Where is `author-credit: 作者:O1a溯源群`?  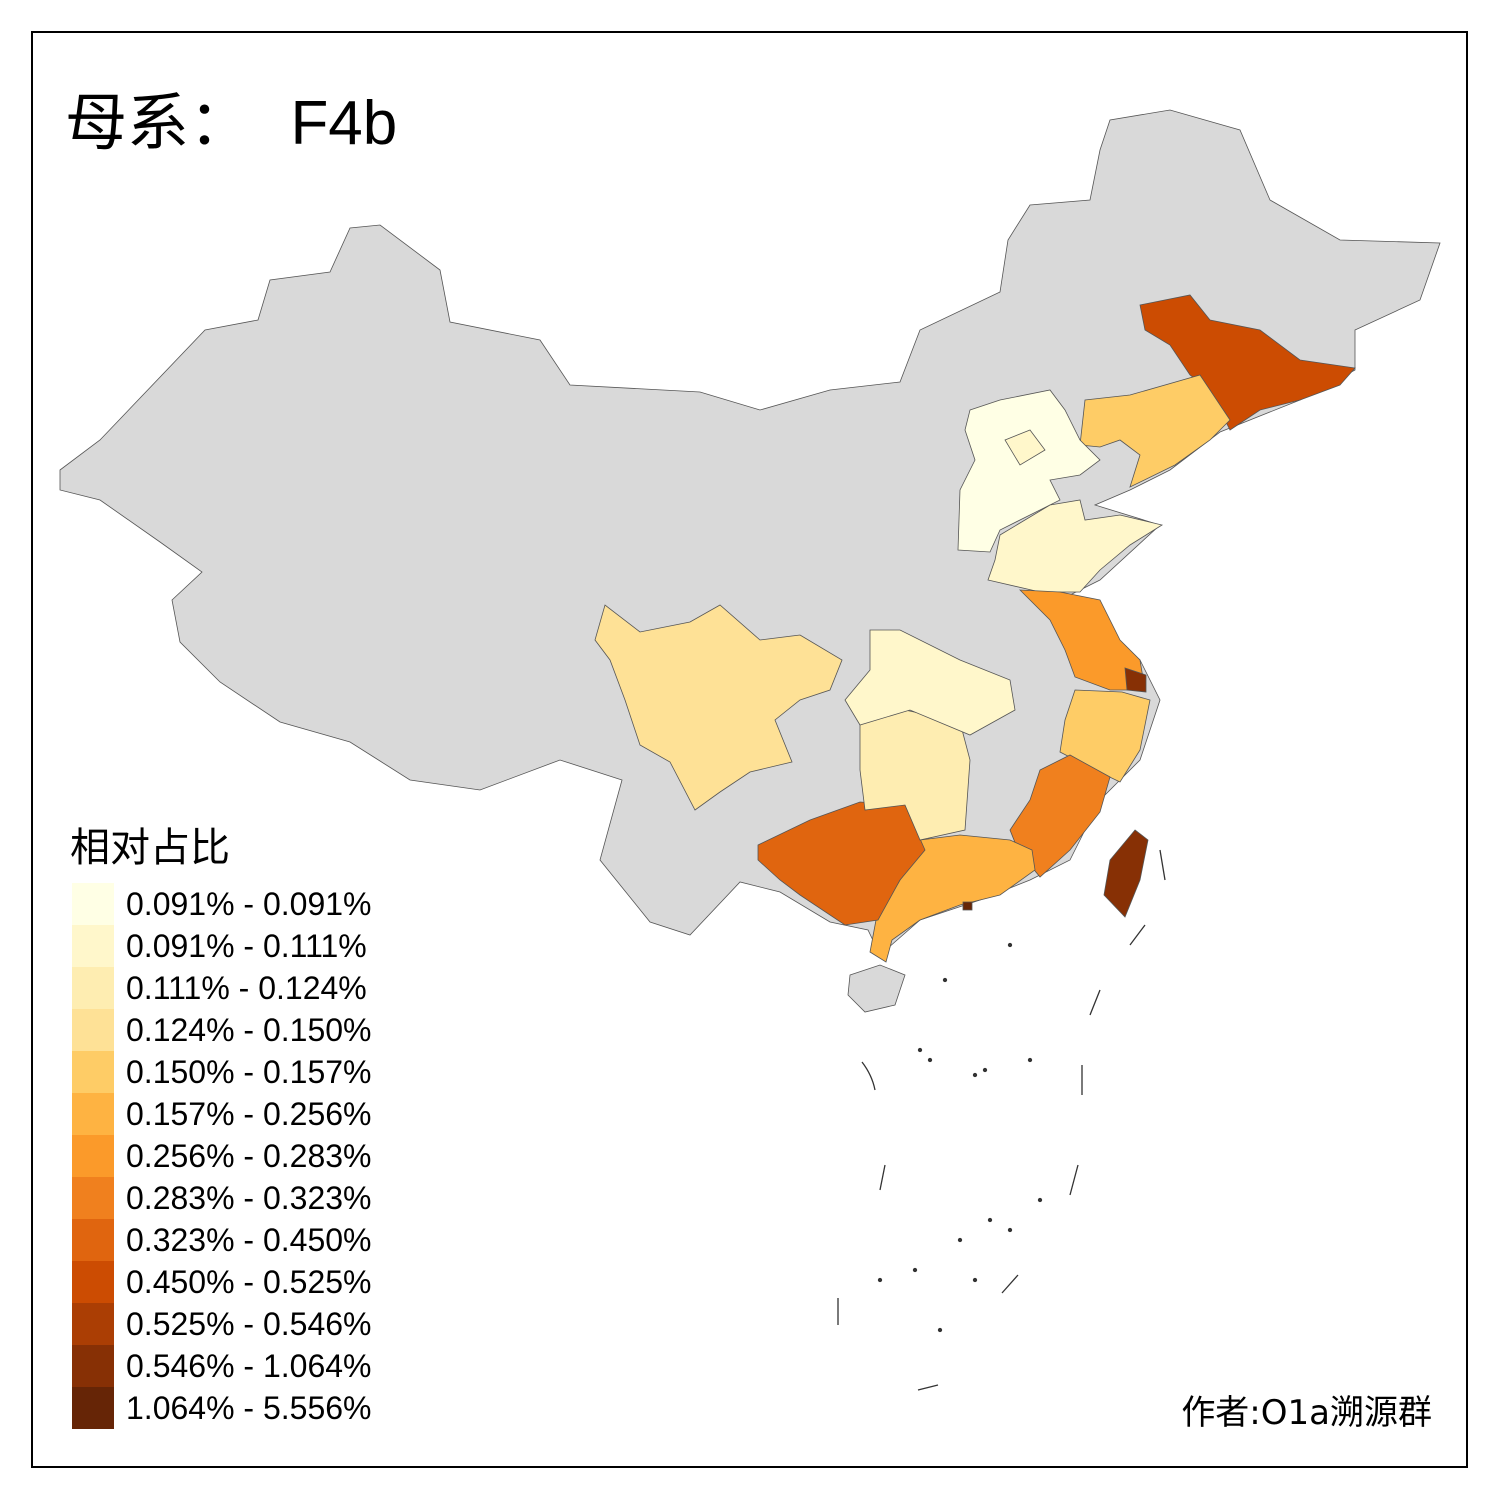 author-credit: 作者:O1a溯源群 is located at coordinates (1306, 1413).